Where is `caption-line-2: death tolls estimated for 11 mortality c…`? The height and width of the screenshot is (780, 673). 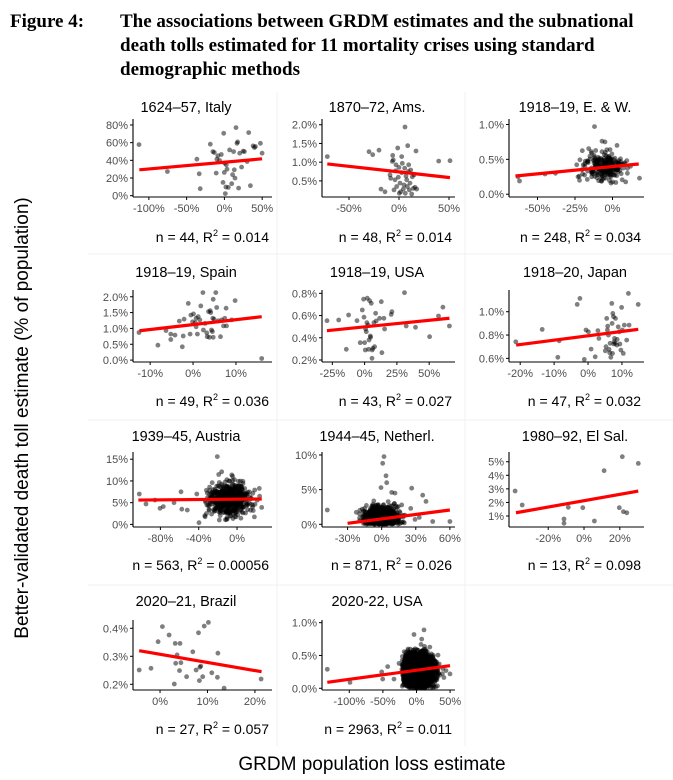 caption-line-2: death tolls estimated for 11 mortality c… is located at coordinates (357, 45).